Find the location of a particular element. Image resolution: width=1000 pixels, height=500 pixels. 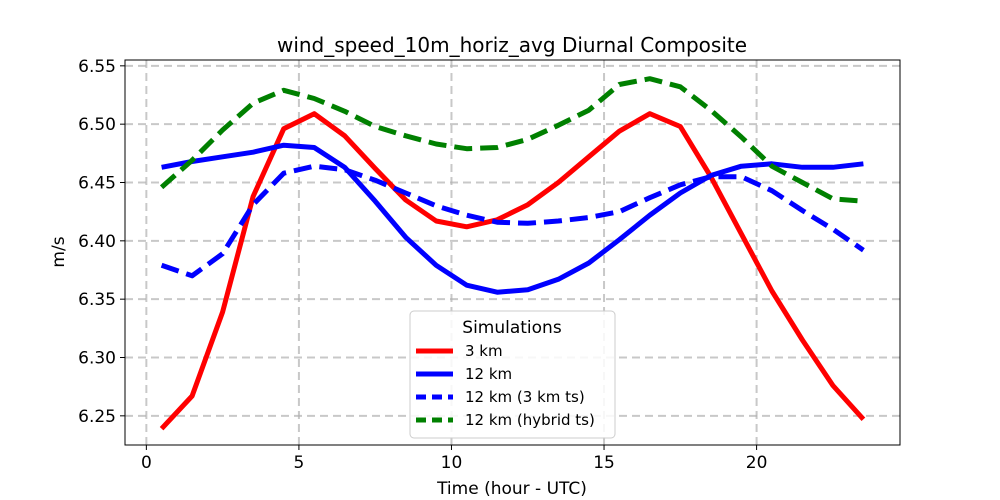

y-tick-label: 6.55 is located at coordinates (97, 67).